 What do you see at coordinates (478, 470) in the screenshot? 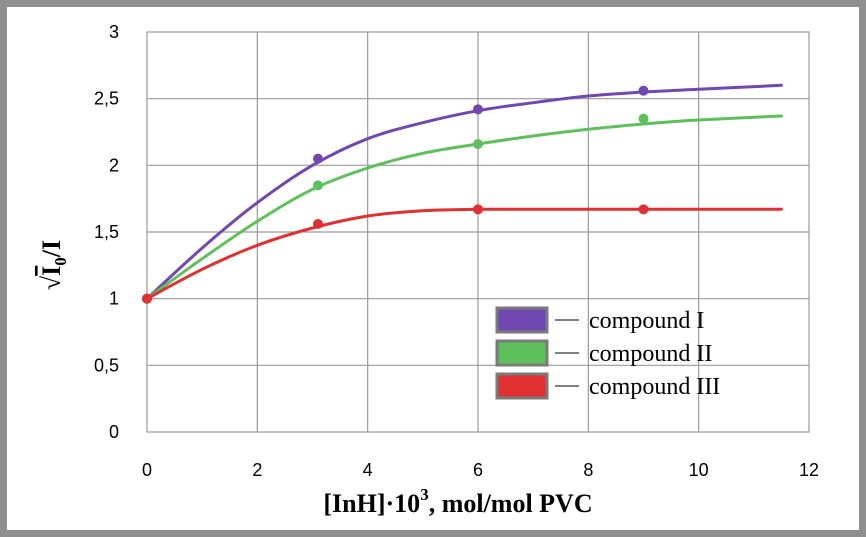
I see `x-tick-label: 6` at bounding box center [478, 470].